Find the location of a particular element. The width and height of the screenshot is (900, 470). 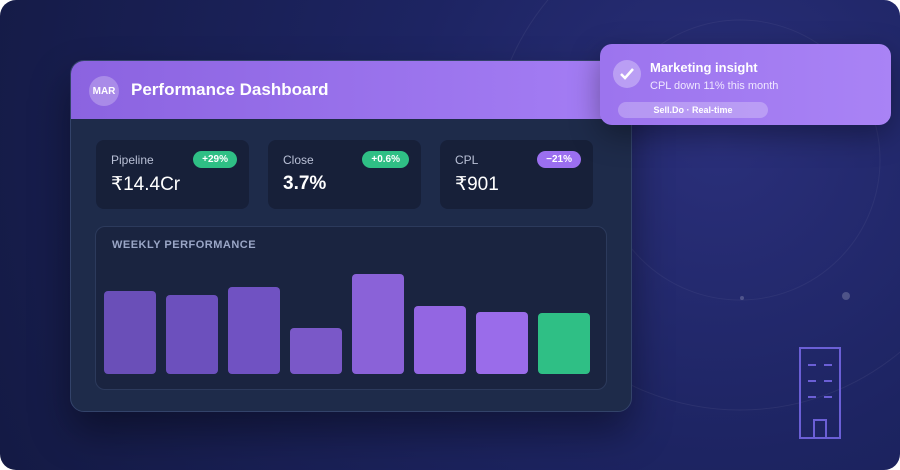

notification-tag: Sell.Do · Real-time is located at coordinates (693, 110).